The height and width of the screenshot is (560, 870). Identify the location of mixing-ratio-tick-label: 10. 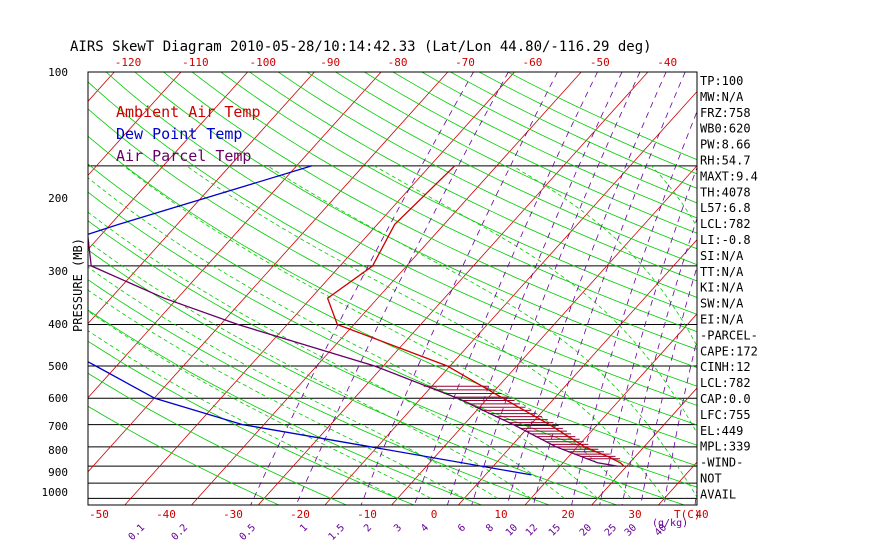
(512, 530).